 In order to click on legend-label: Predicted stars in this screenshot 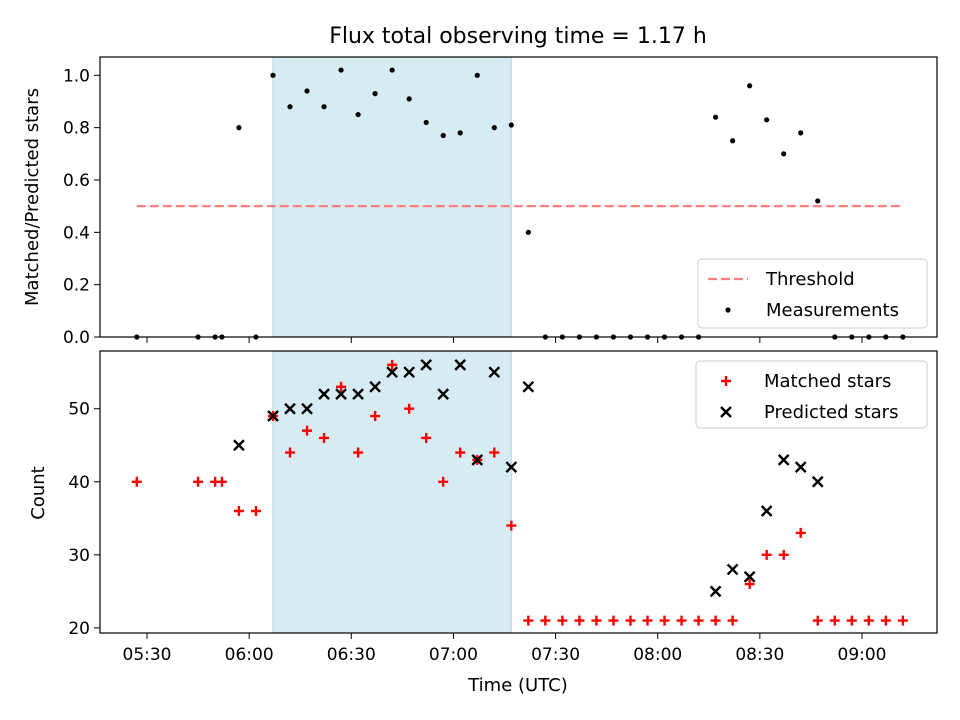, I will do `click(831, 412)`.